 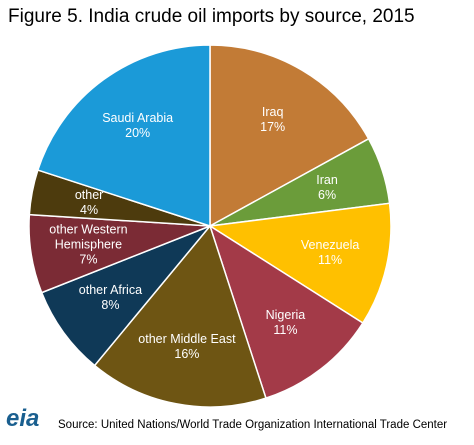 I want to click on slice-label: Venezuela 11%, so click(x=330, y=253).